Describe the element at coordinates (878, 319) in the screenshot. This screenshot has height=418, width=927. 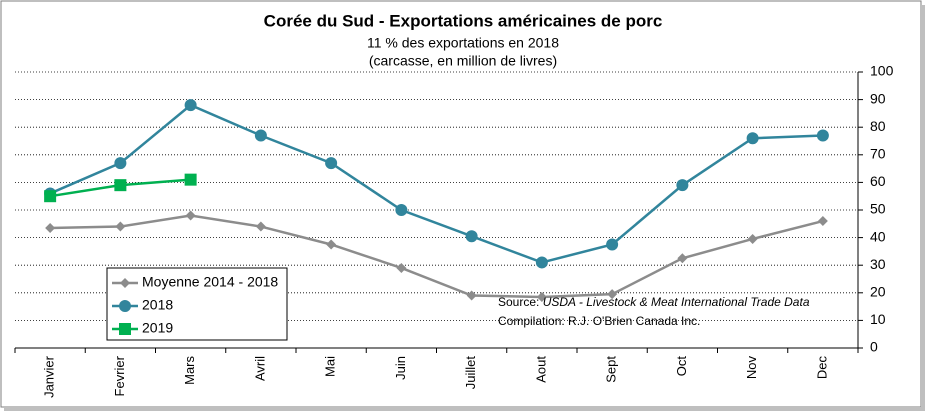
I see `y-tick-label: 10` at that location.